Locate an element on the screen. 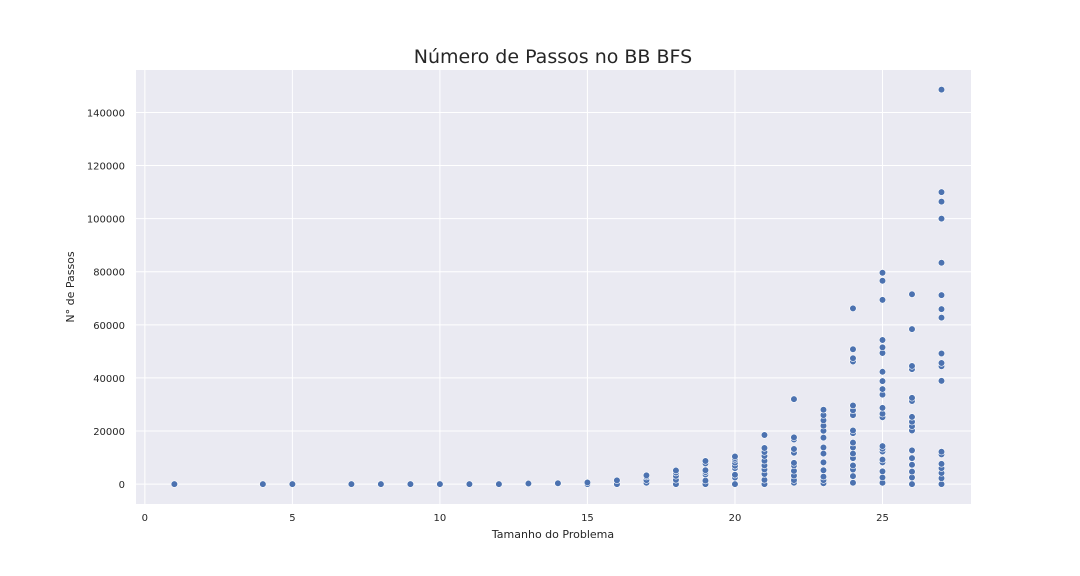  chart-title: Número de Passos no BB BFS is located at coordinates (553, 57).